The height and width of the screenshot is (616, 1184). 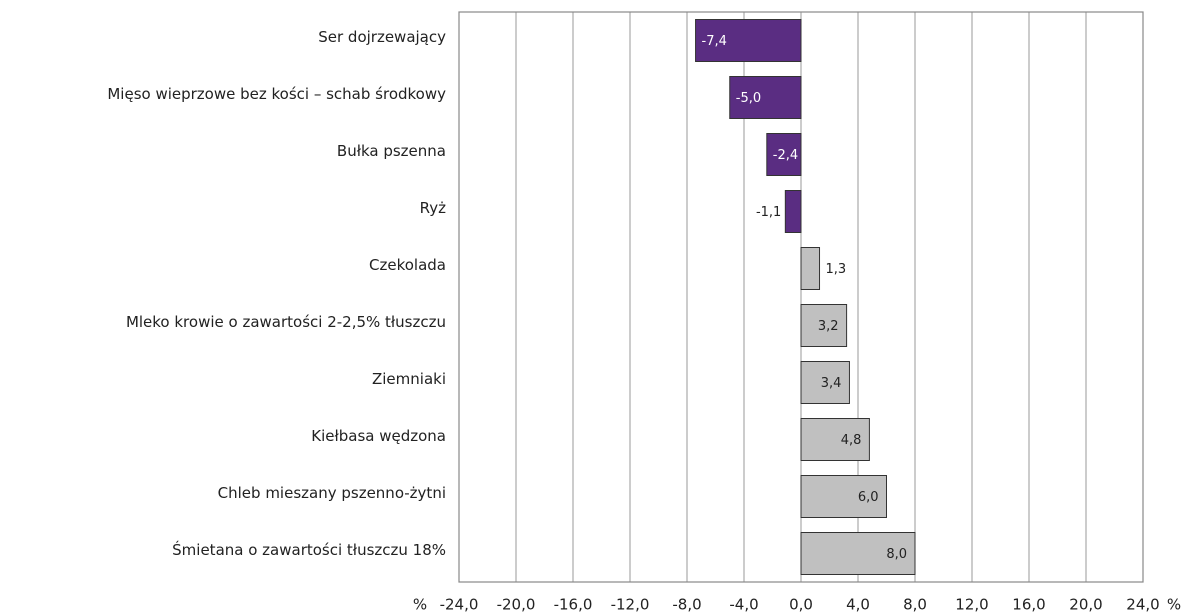 I want to click on y-tick-label: Chleb mieszany pszenno-żytni, so click(x=332, y=493).